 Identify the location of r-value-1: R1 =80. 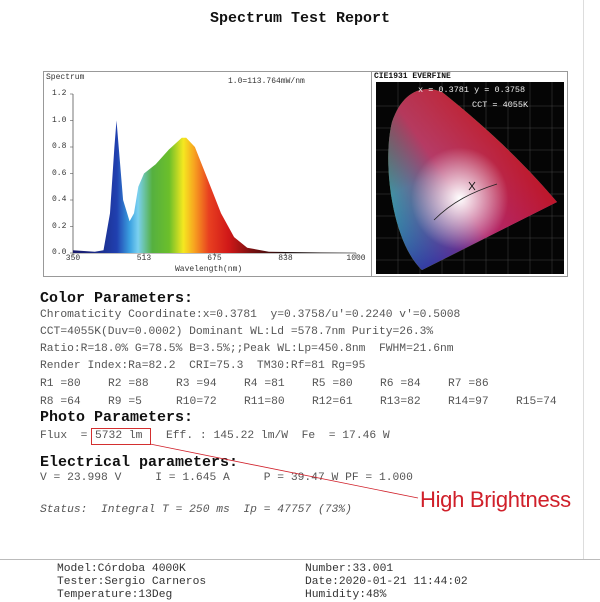
(60, 384).